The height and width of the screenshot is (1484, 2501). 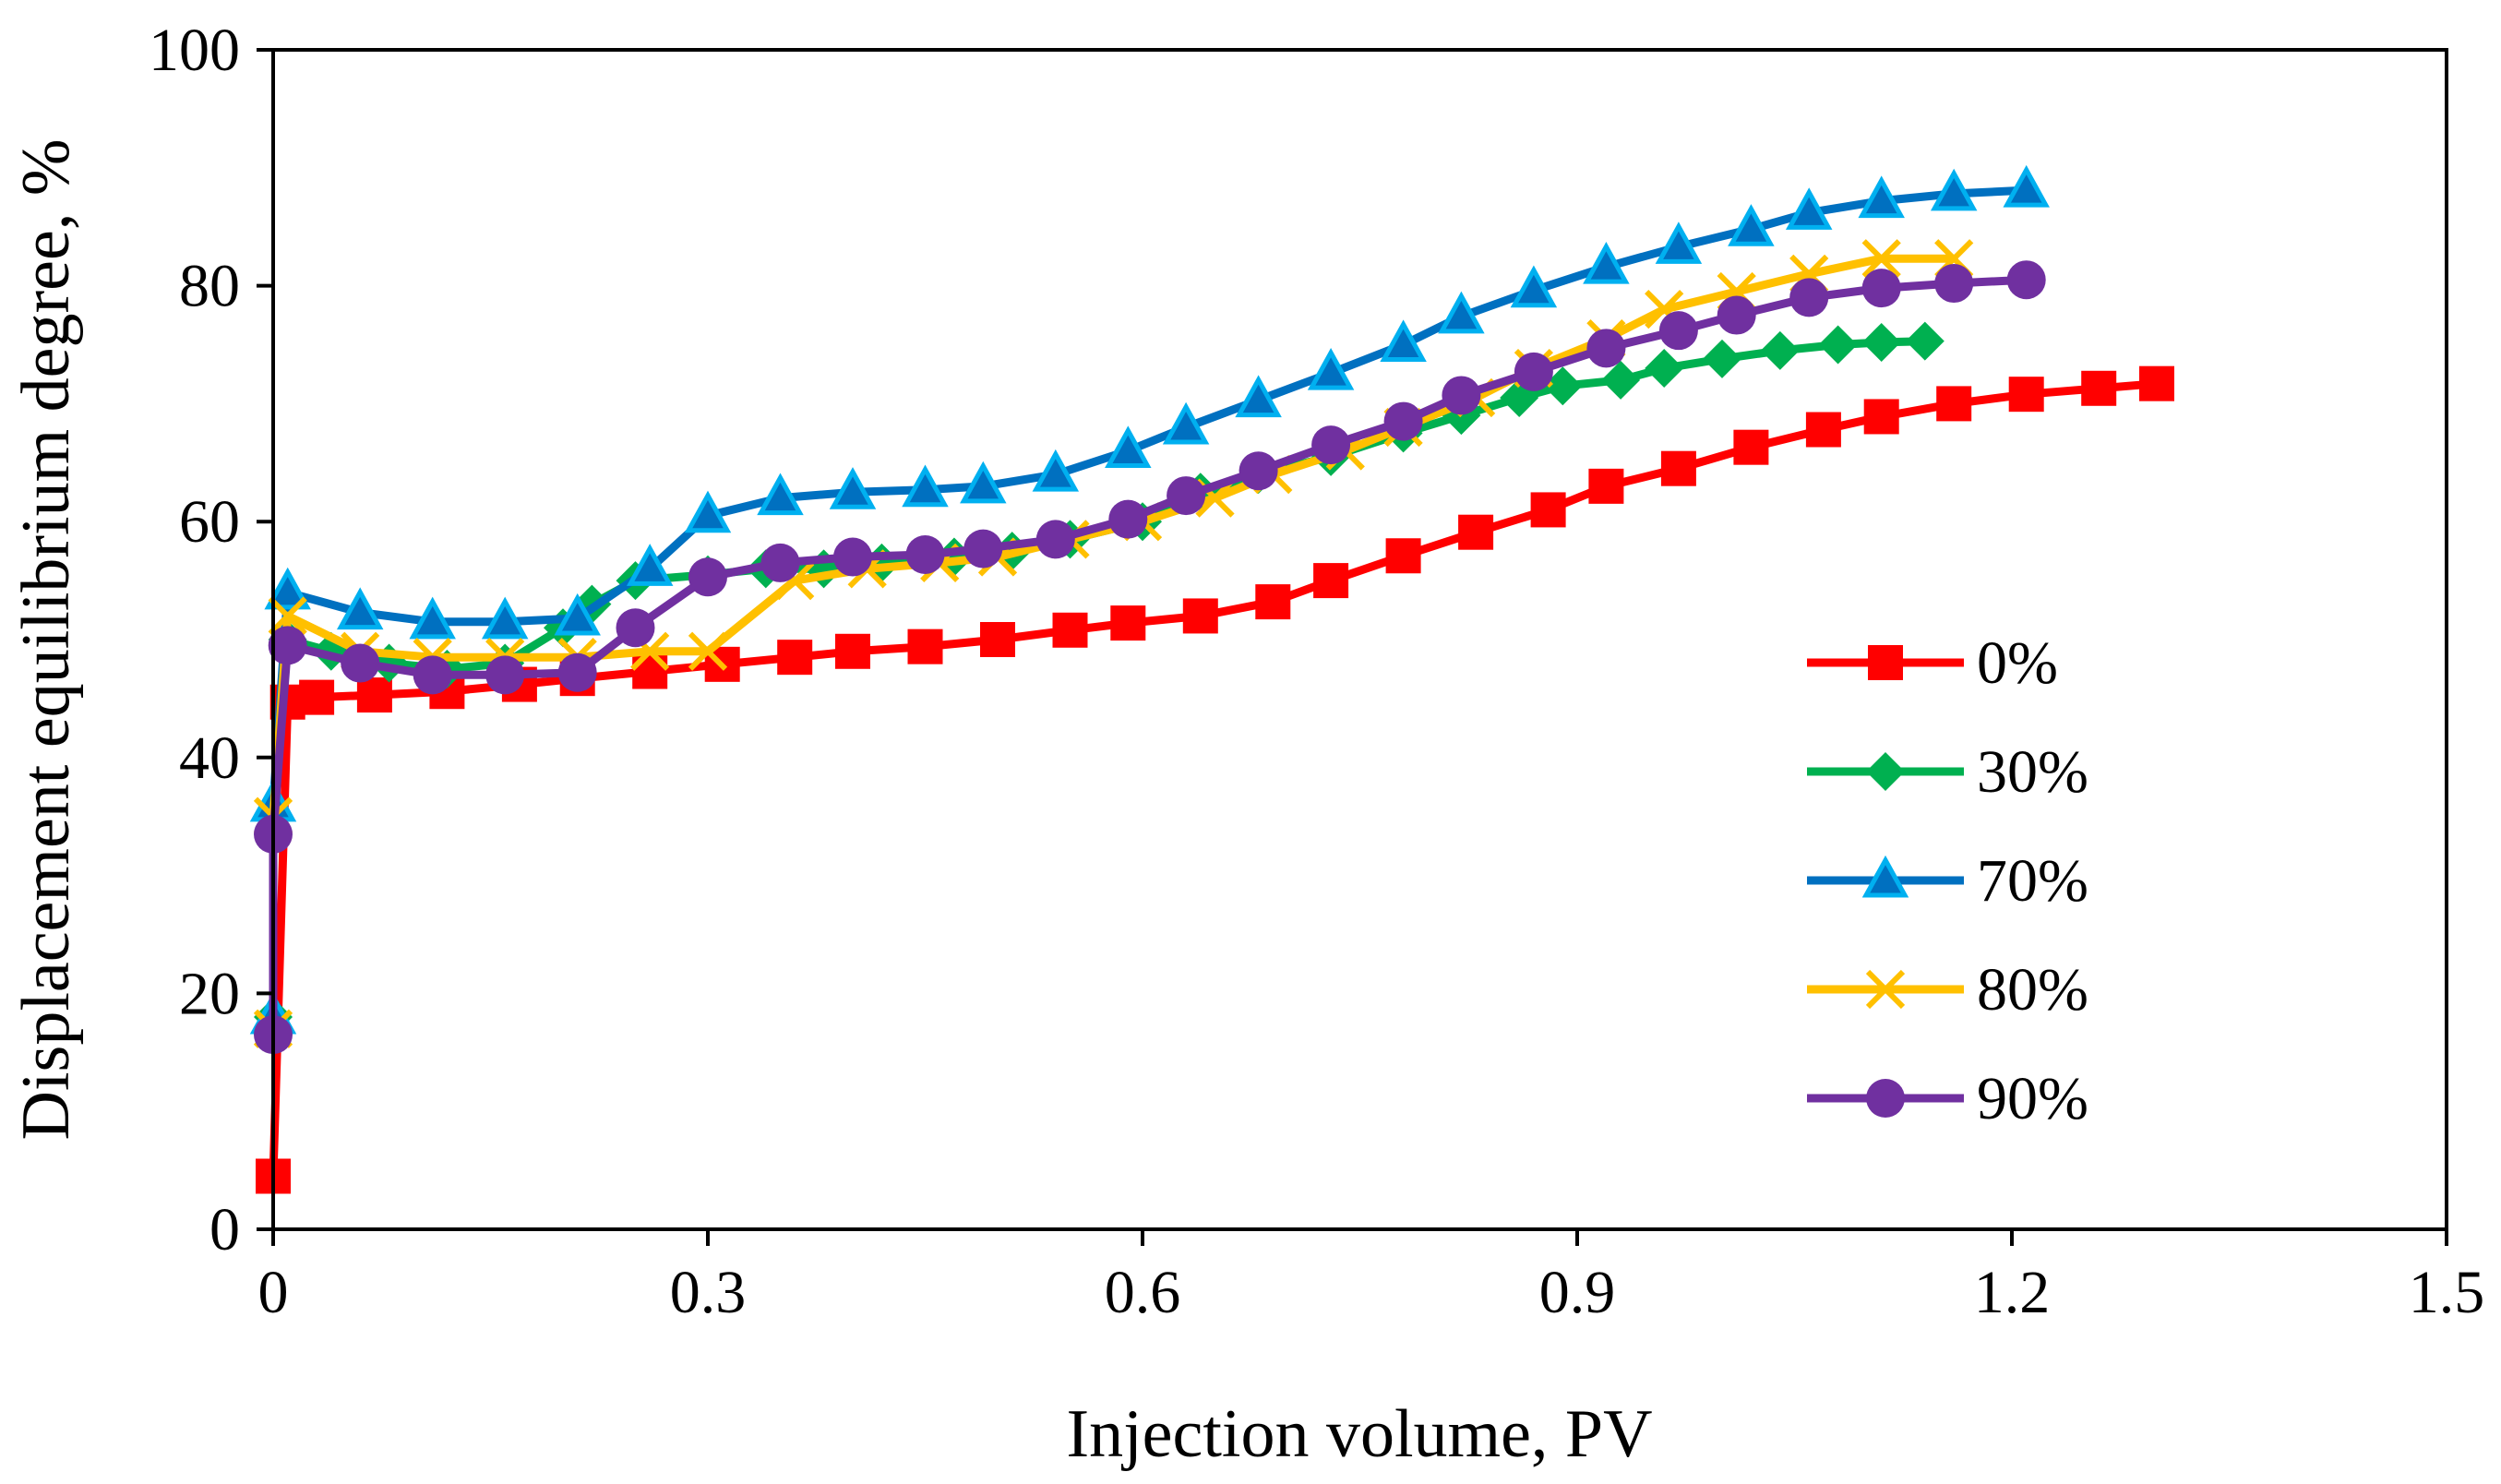 I want to click on legend-label: 90%, so click(x=2032, y=1098).